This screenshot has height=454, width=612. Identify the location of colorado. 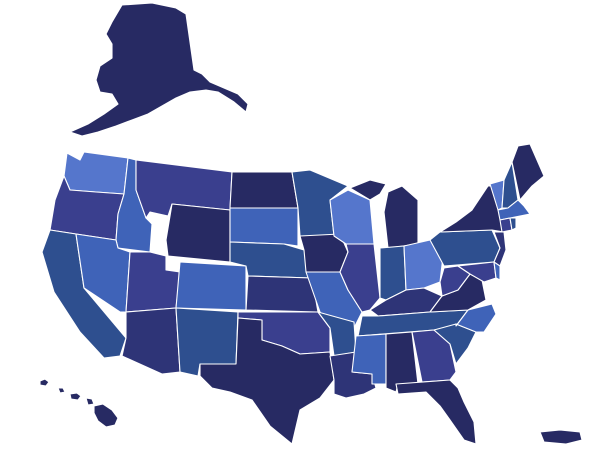
(211, 286).